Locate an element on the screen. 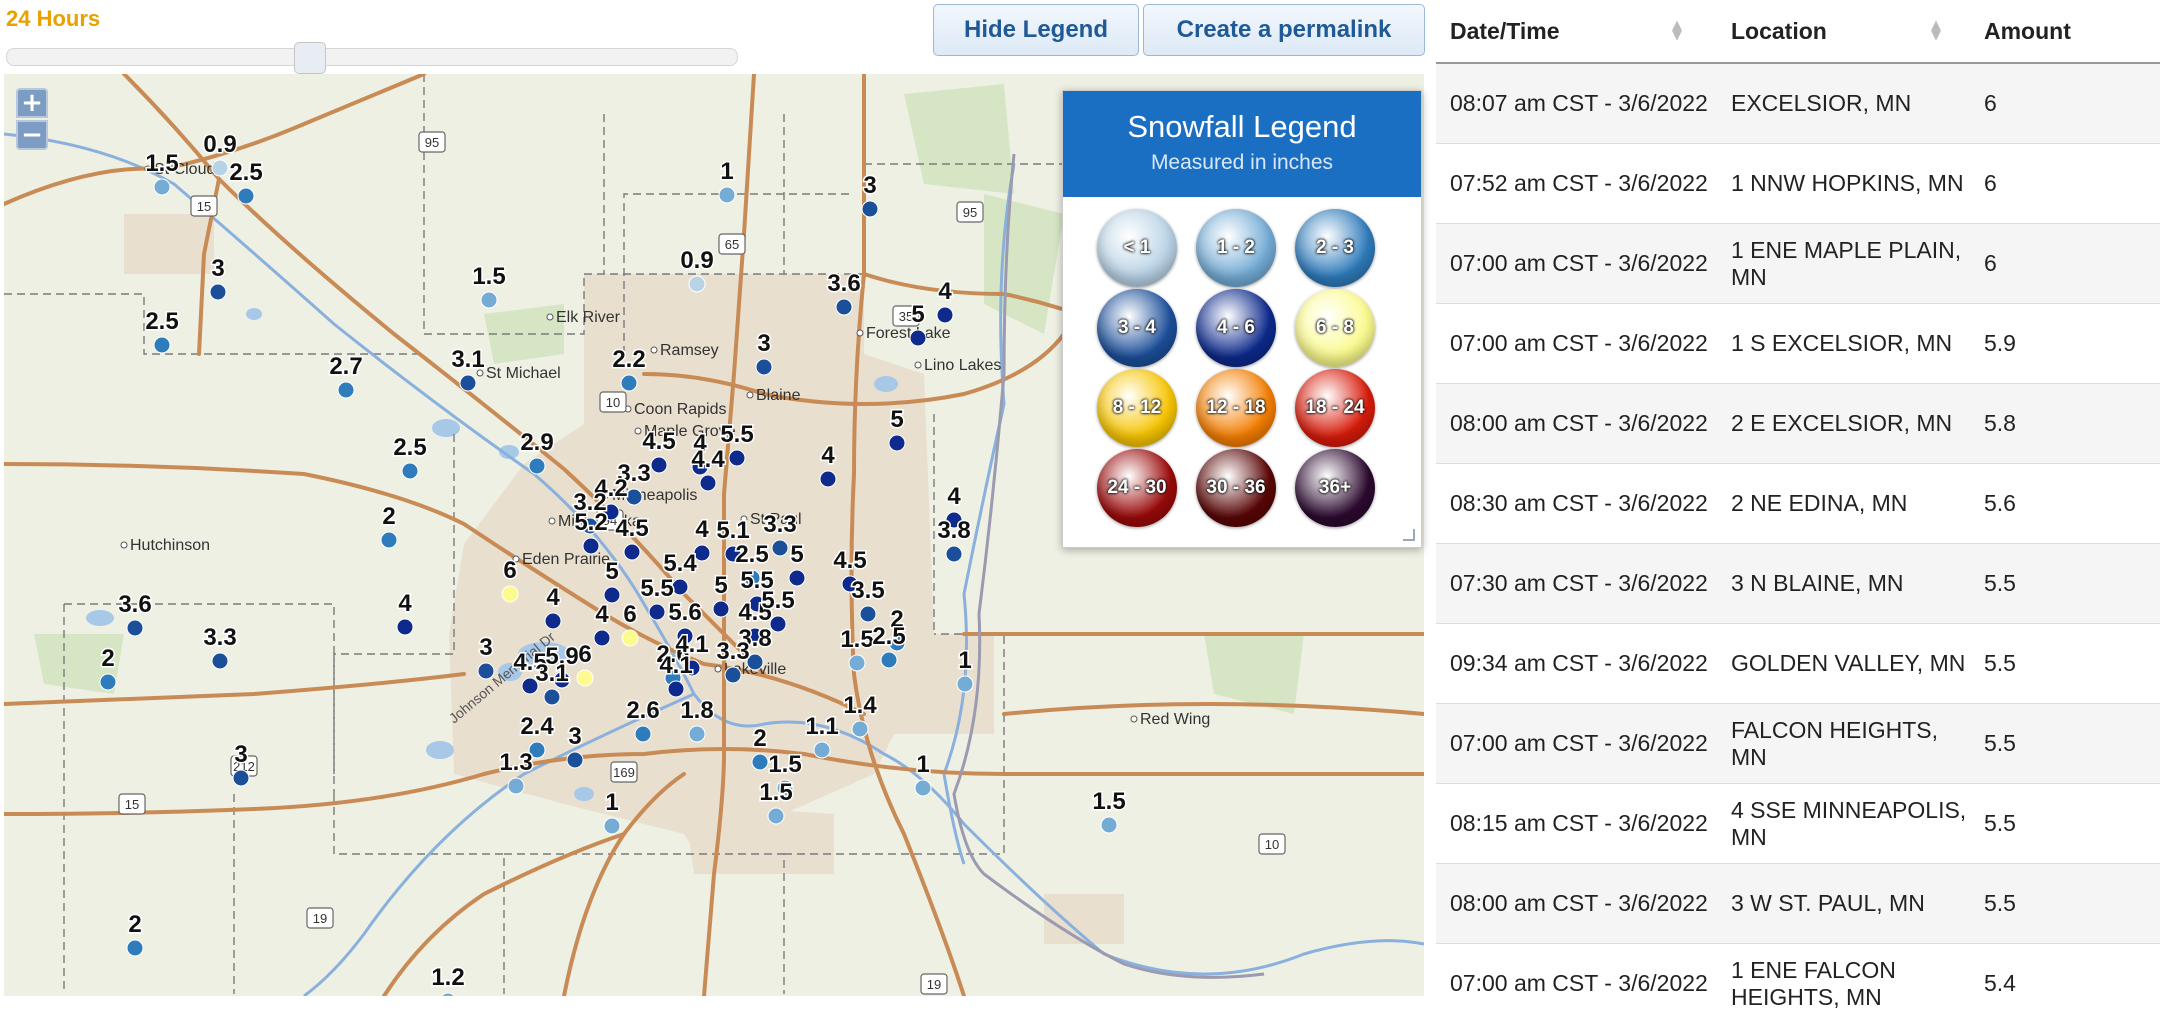  create-permalink-button: Create a permalink is located at coordinates (1284, 30).